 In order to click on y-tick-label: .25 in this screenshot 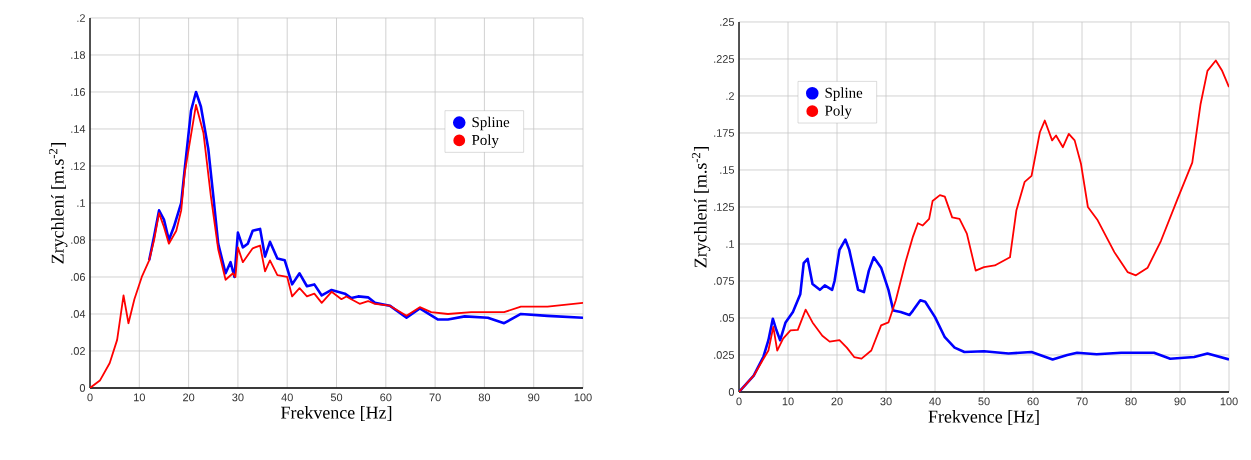, I will do `click(727, 22)`.